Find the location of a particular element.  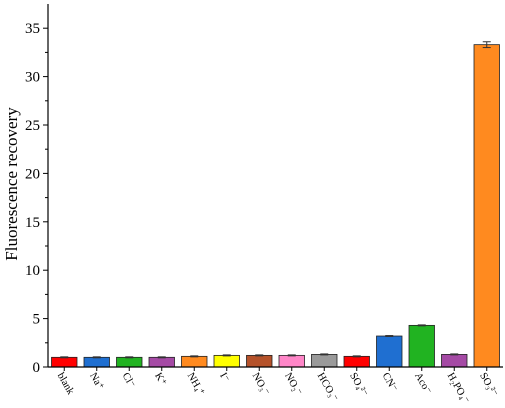

y-tick-label-5: 25 is located at coordinates (32, 126).